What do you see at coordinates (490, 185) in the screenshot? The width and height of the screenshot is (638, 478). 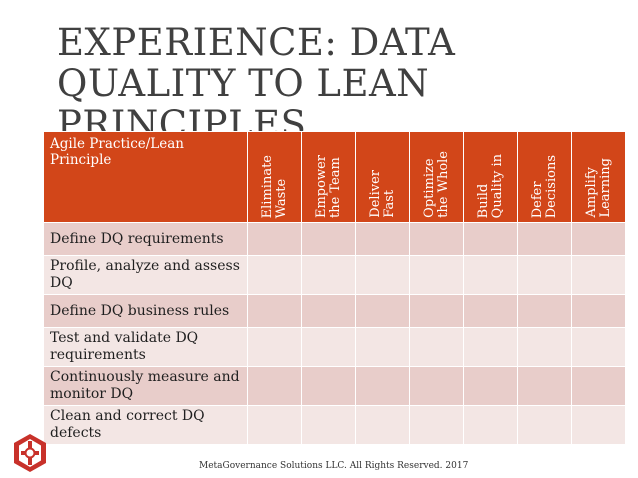 I see `column-label: Build Quality in` at bounding box center [490, 185].